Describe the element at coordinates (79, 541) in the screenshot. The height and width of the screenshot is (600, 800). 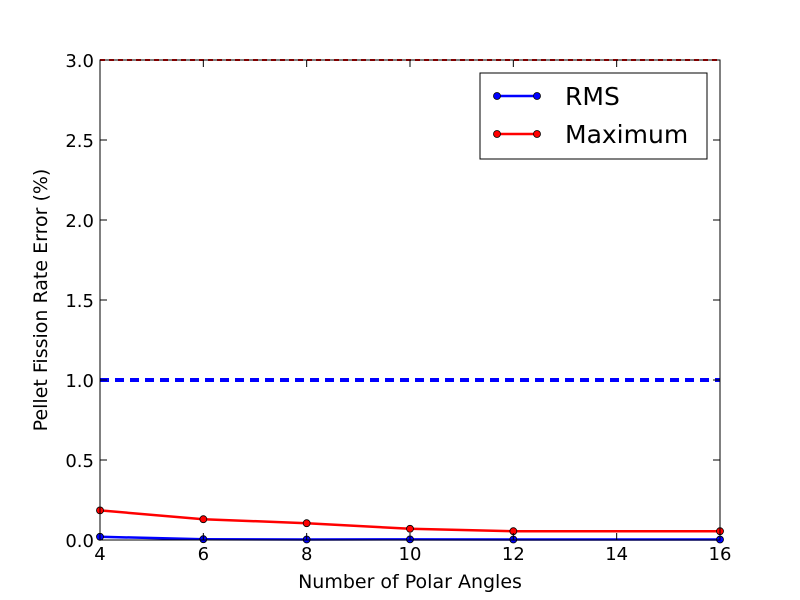
I see `y-tick-label: 0.0` at that location.